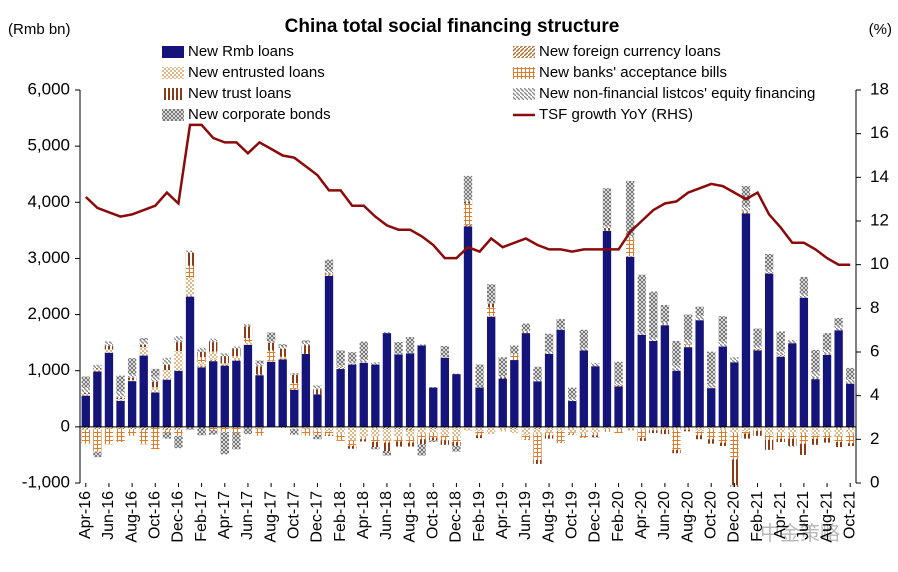  Describe the element at coordinates (879, 176) in the screenshot. I see `y2-tick-label: 14` at that location.